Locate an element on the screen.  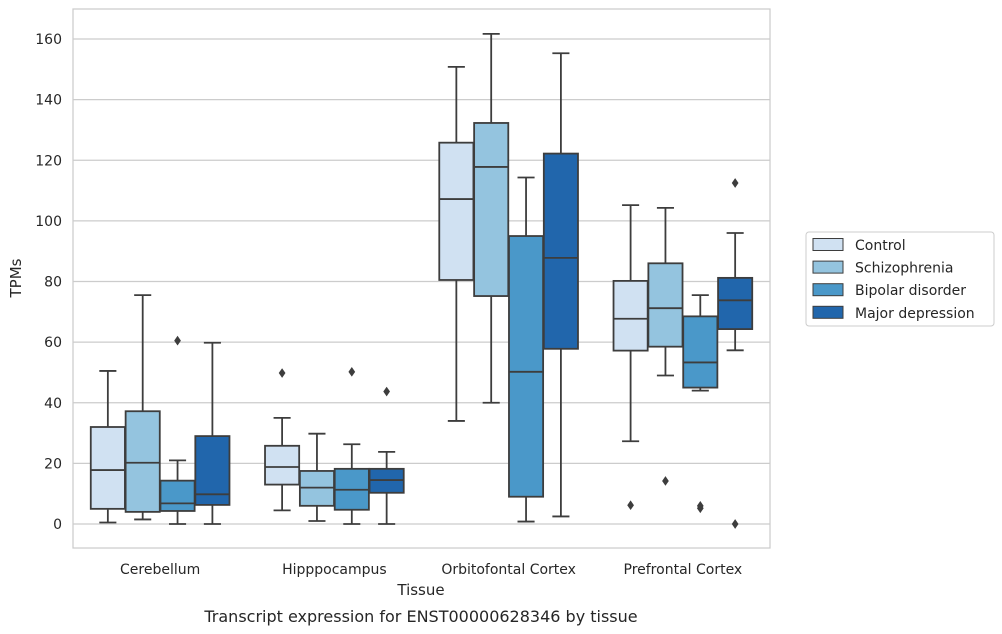
y-tick-label-80: 80 is located at coordinates (53, 283).